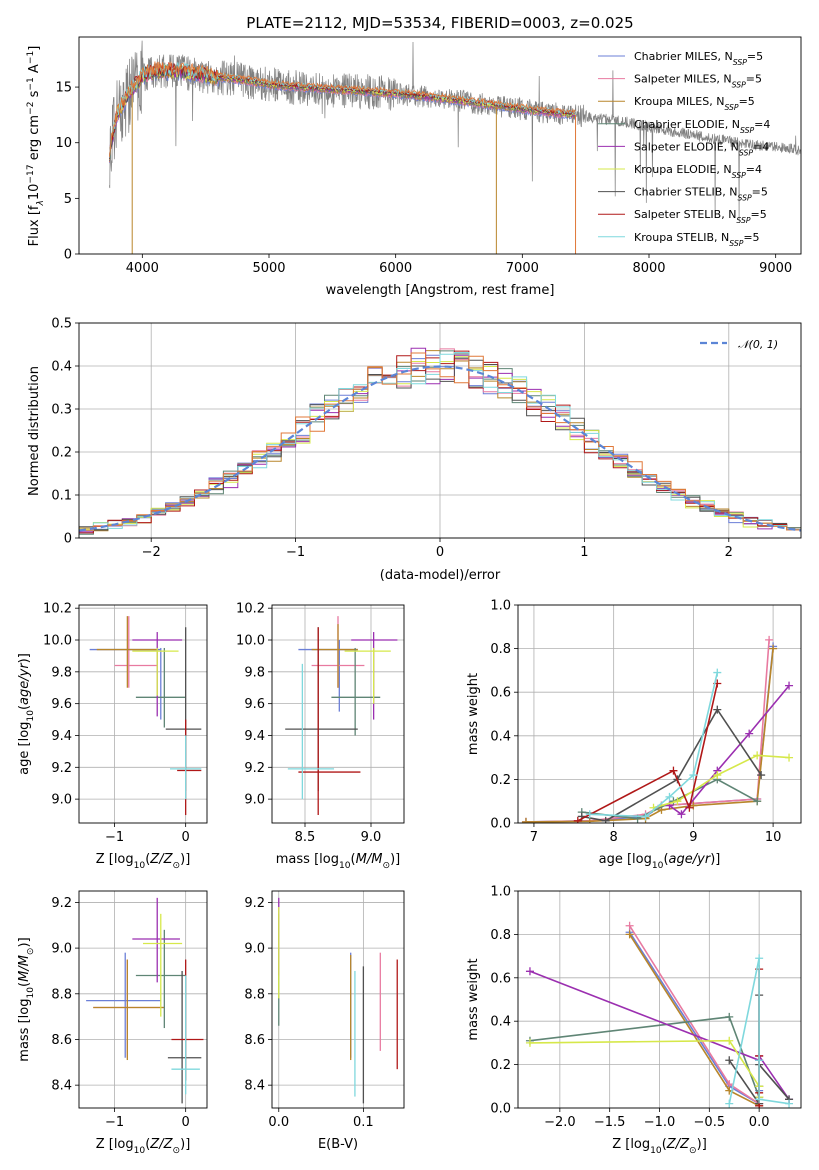 The width and height of the screenshot is (819, 1170). What do you see at coordinates (440, 552) in the screenshot?
I see `residuals-xtick-label: 0` at bounding box center [440, 552].